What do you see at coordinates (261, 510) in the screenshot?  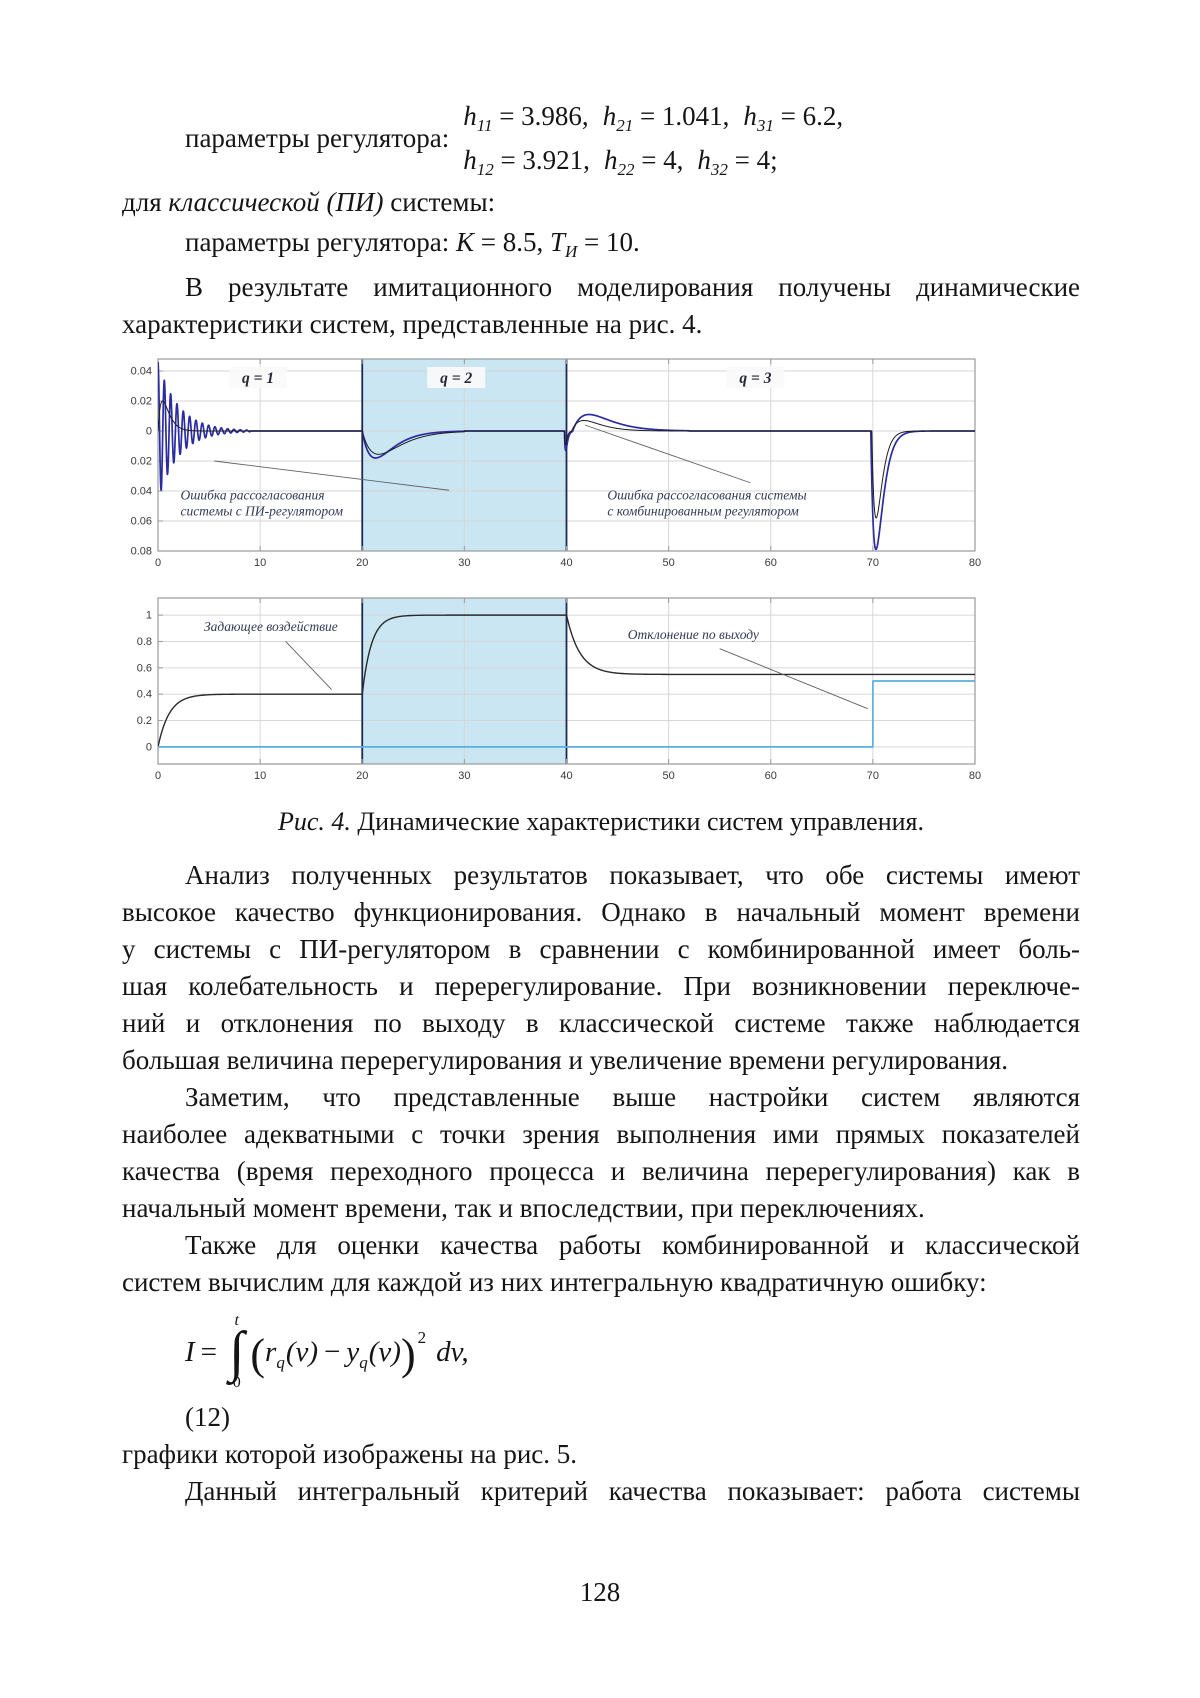 I see `svg-text: системы с ПИ-регулятором` at bounding box center [261, 510].